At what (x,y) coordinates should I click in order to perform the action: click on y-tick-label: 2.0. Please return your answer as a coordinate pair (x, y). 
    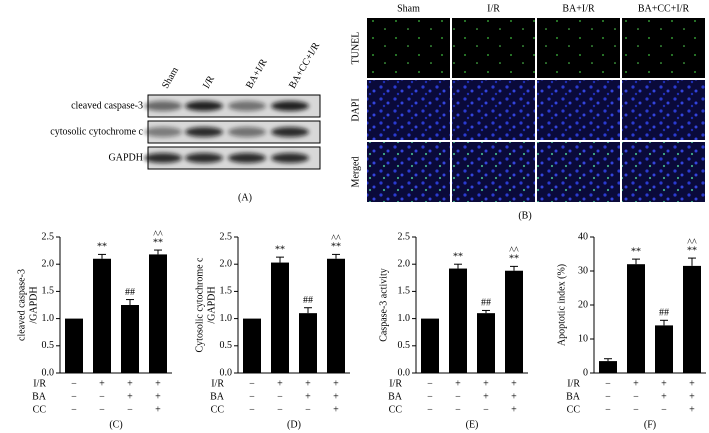
    Looking at the image, I should click on (226, 263).